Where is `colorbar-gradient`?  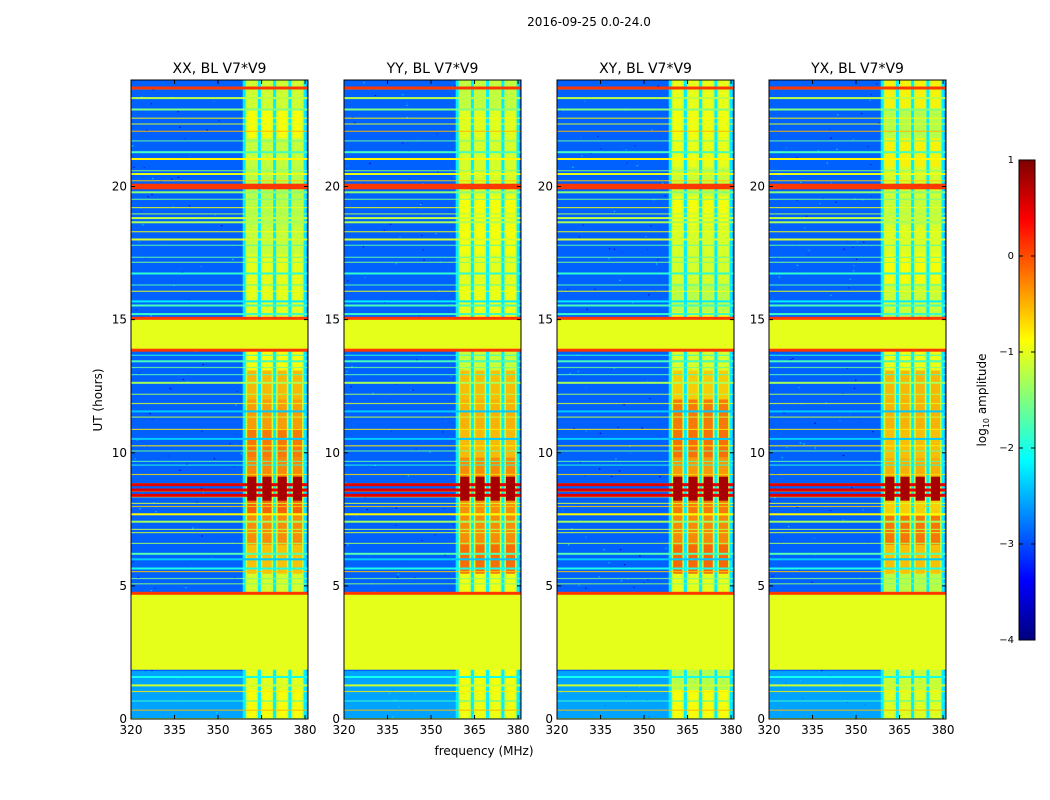
colorbar-gradient is located at coordinates (1027, 400).